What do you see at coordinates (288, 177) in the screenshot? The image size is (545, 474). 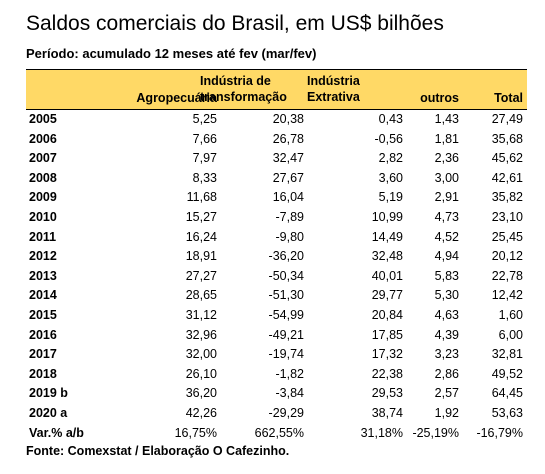 I see `cell-industria-transformacao: 27,67` at bounding box center [288, 177].